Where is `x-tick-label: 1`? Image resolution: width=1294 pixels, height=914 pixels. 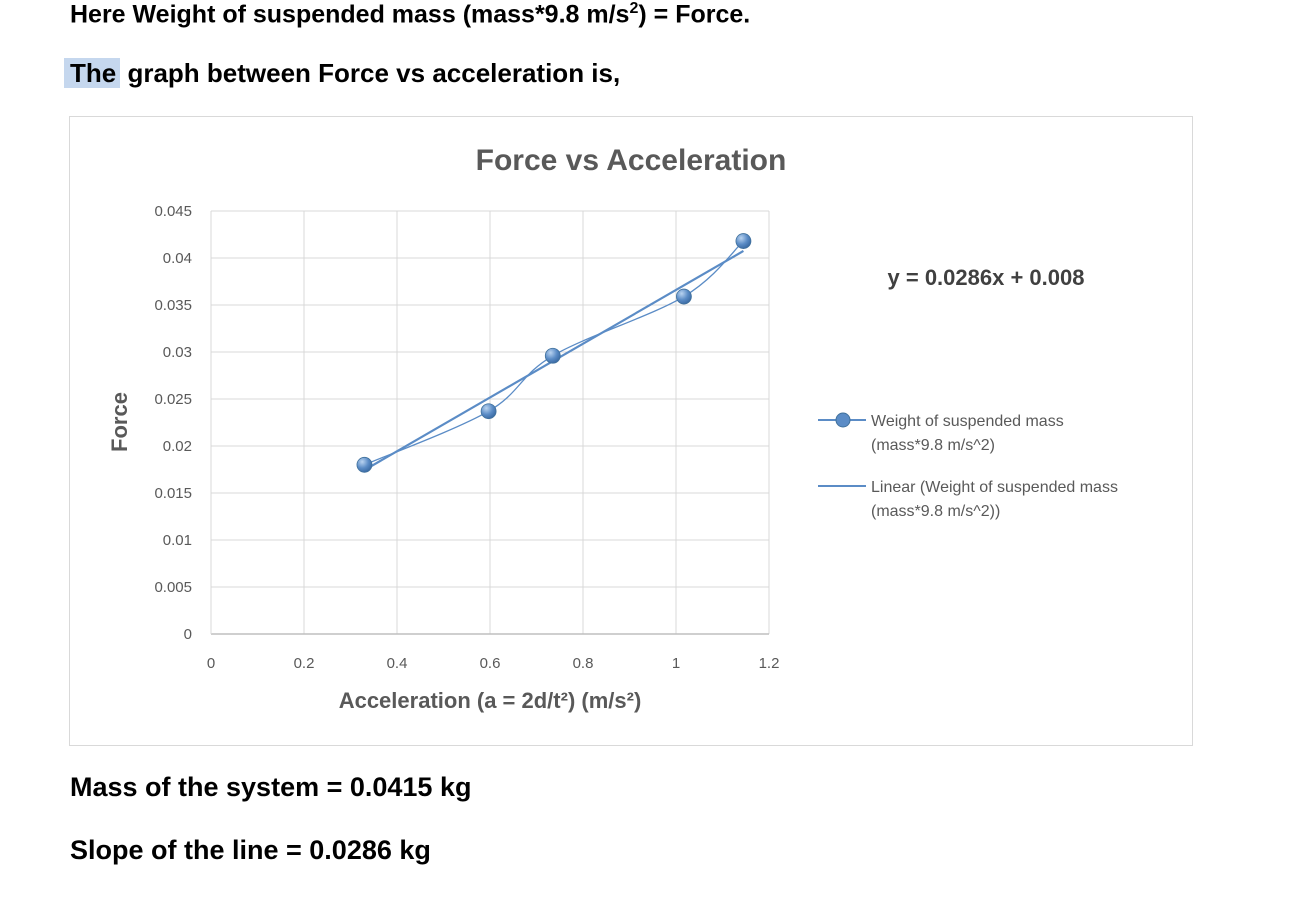
x-tick-label: 1 is located at coordinates (676, 663).